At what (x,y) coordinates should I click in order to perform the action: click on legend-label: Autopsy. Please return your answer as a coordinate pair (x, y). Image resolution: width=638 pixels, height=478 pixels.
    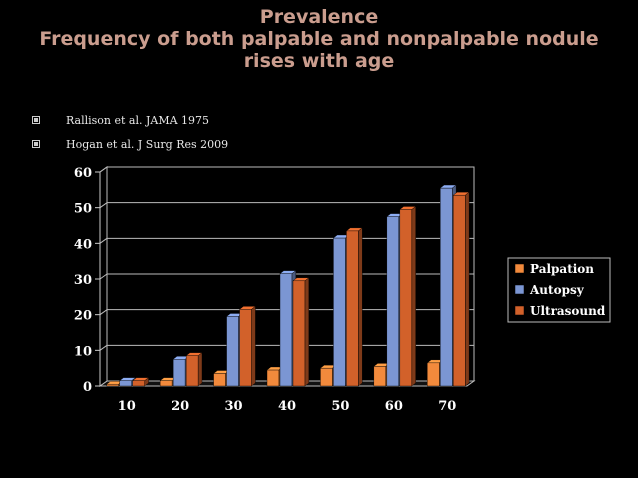
    Looking at the image, I should click on (557, 290).